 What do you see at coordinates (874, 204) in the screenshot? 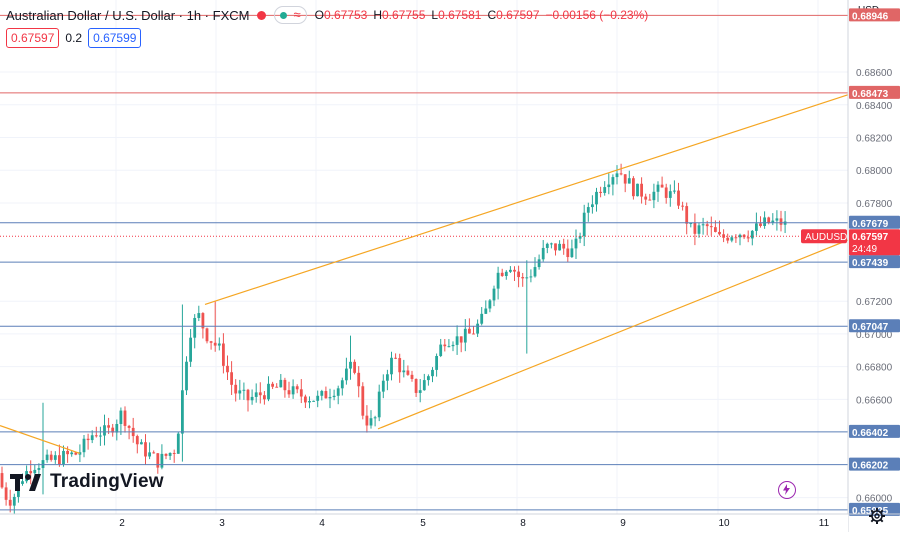
I see `y-tick-label: 0.67800` at bounding box center [874, 204].